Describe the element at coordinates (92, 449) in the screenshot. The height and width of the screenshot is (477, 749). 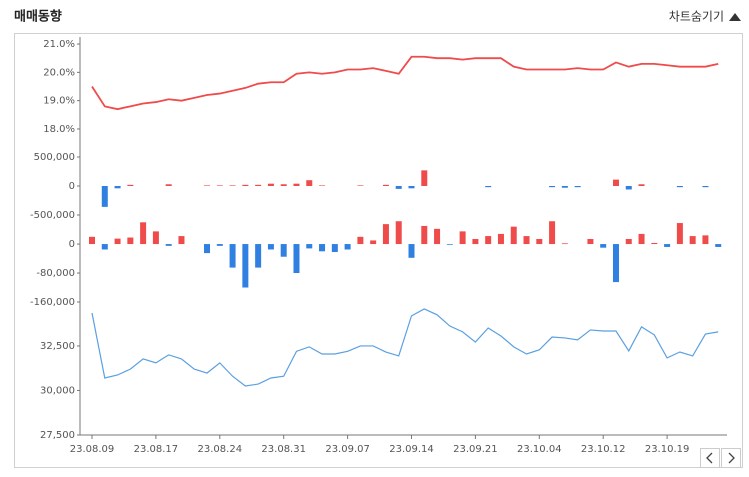
I see `x-tick-label: 23.08.09` at that location.